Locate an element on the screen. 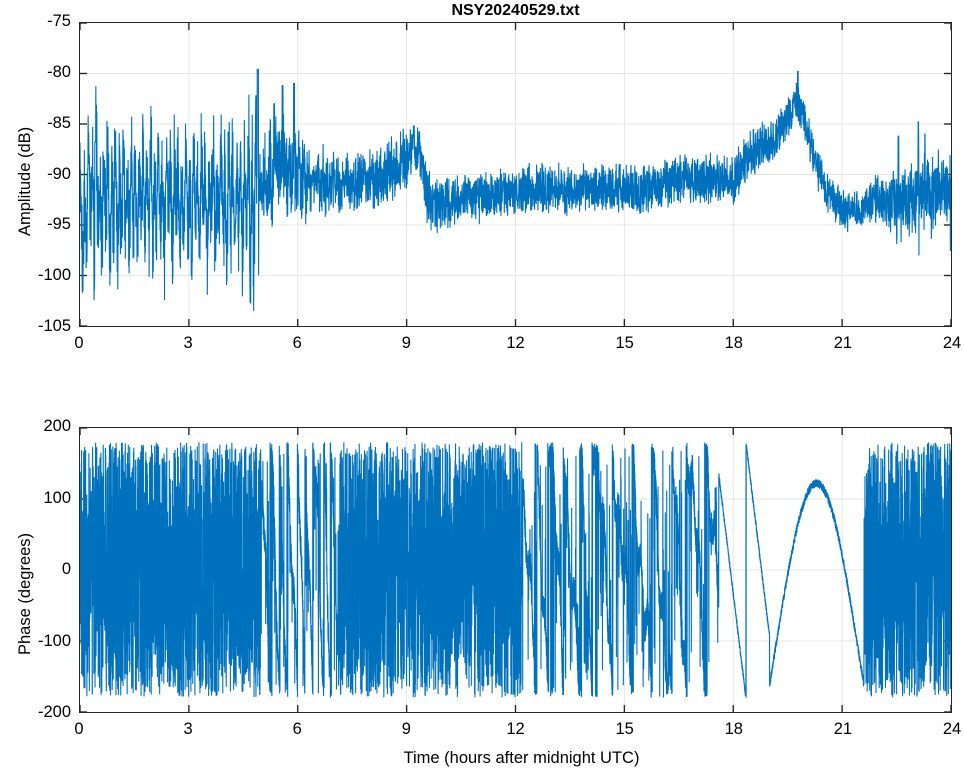 The height and width of the screenshot is (778, 964). amplitude-y-tick--75: -75 is located at coordinates (59, 21).